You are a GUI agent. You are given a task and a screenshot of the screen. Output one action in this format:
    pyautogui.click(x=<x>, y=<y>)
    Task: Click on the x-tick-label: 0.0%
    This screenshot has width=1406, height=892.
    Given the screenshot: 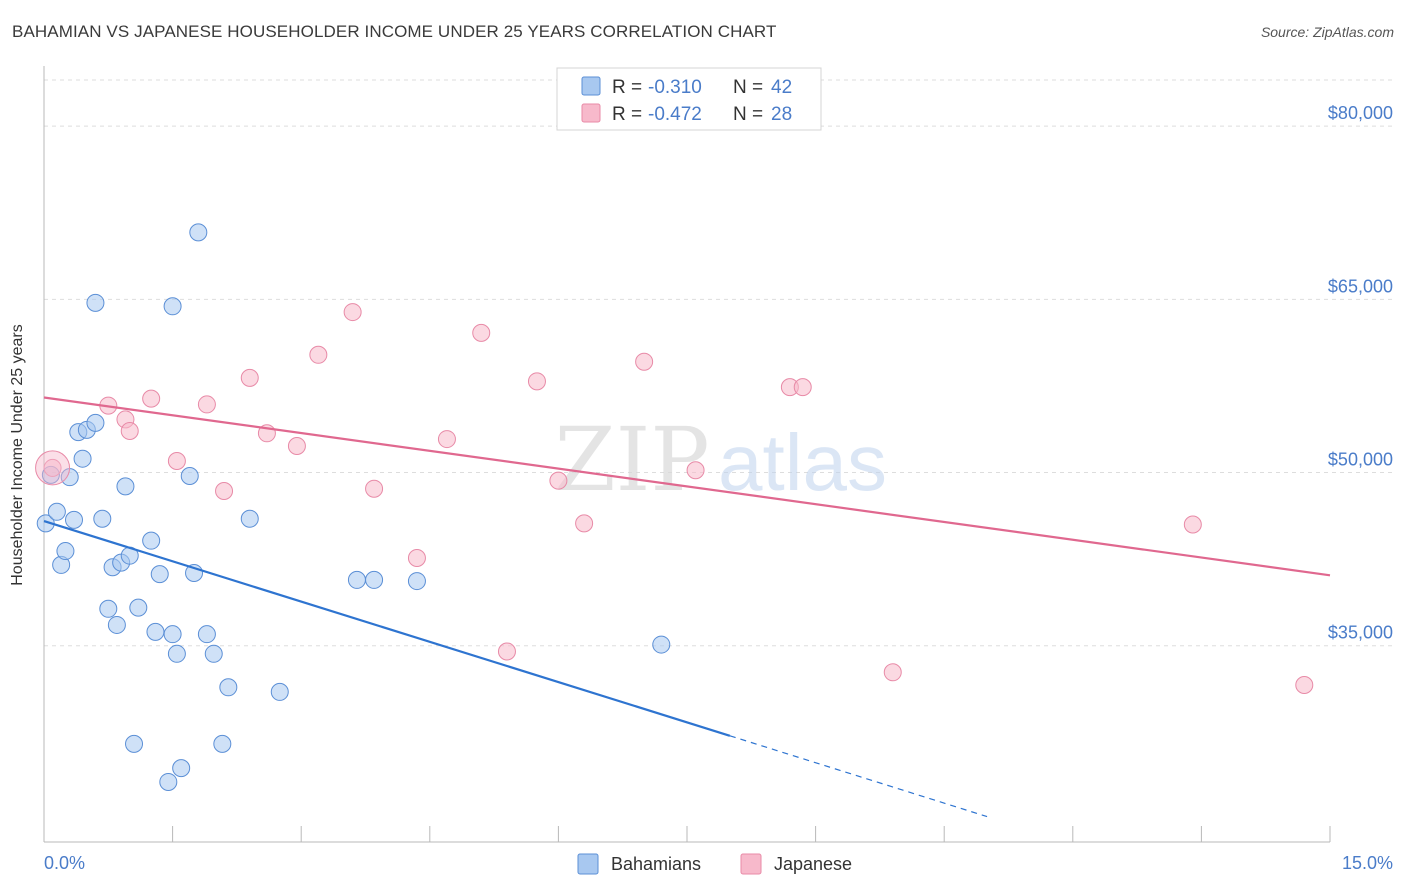 What is the action you would take?
    pyautogui.click(x=64, y=863)
    